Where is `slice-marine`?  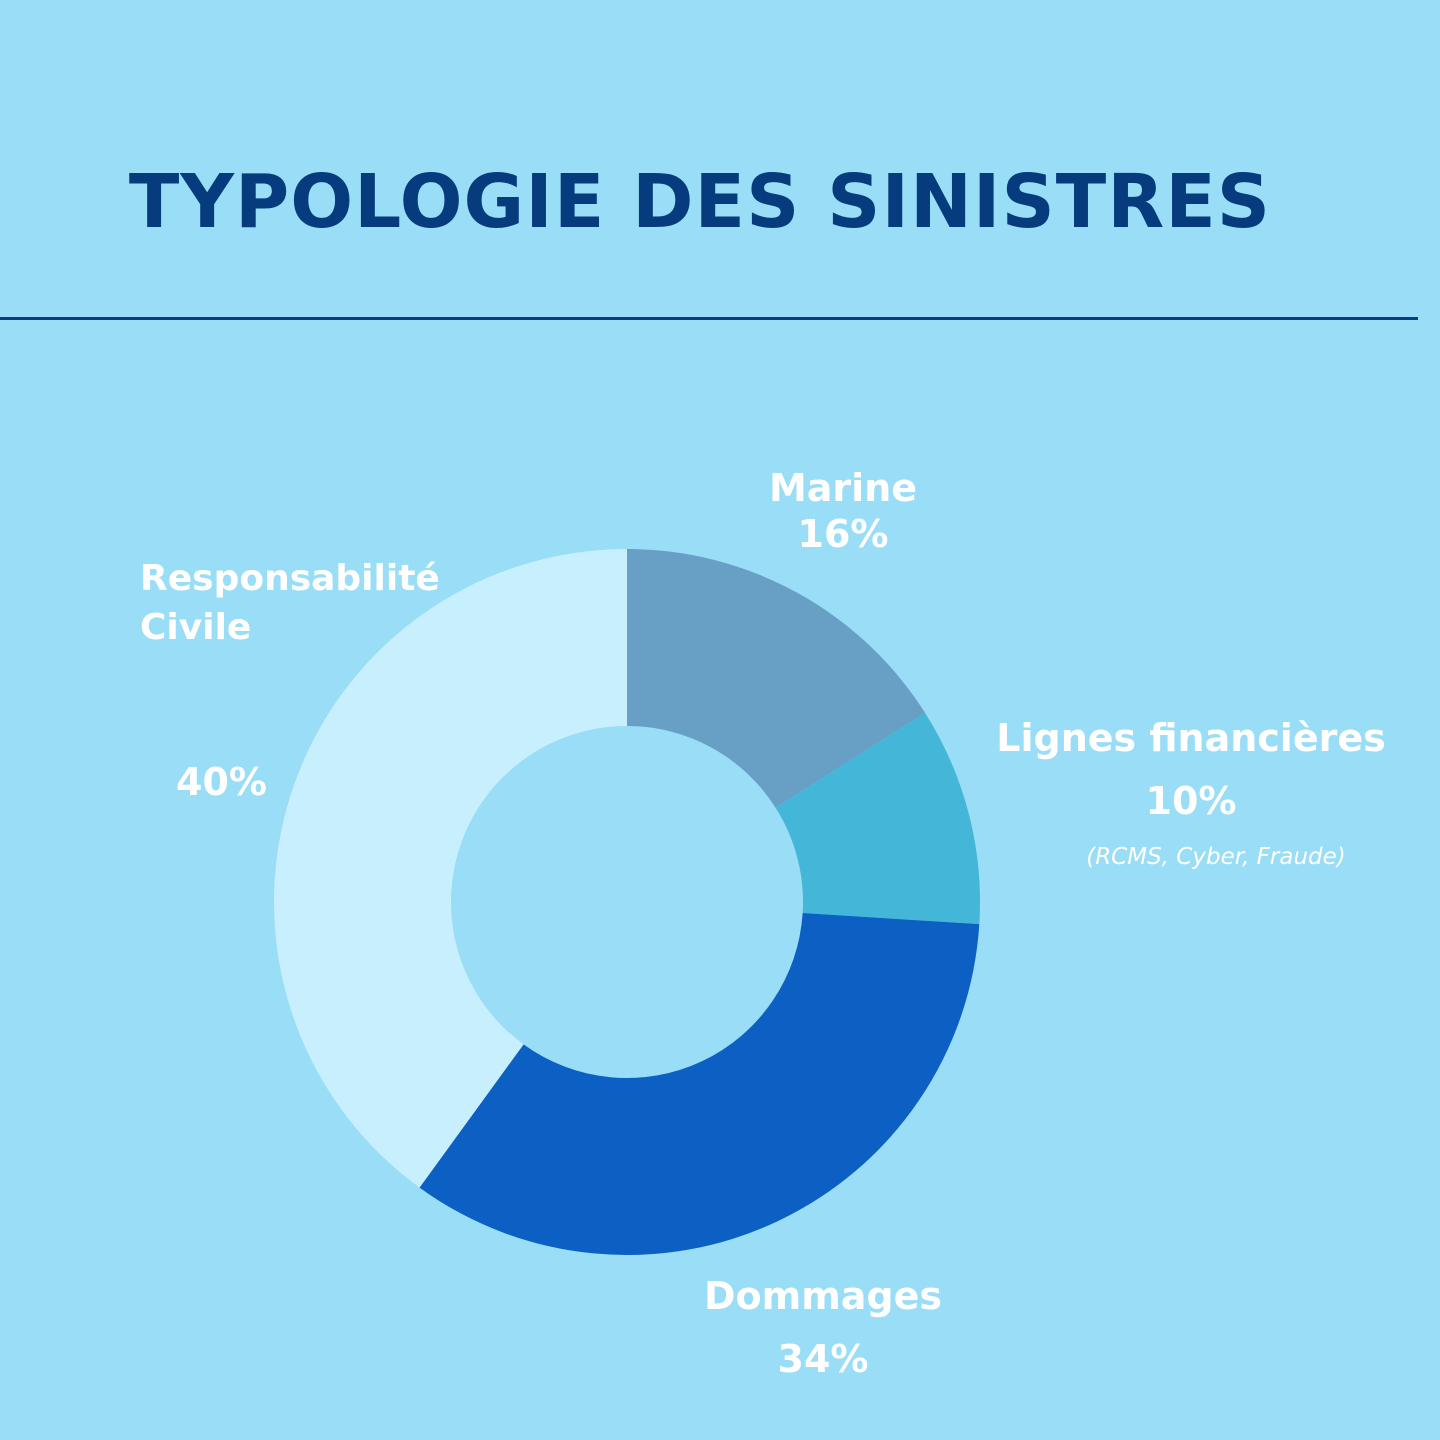
slice-marine is located at coordinates (776, 678).